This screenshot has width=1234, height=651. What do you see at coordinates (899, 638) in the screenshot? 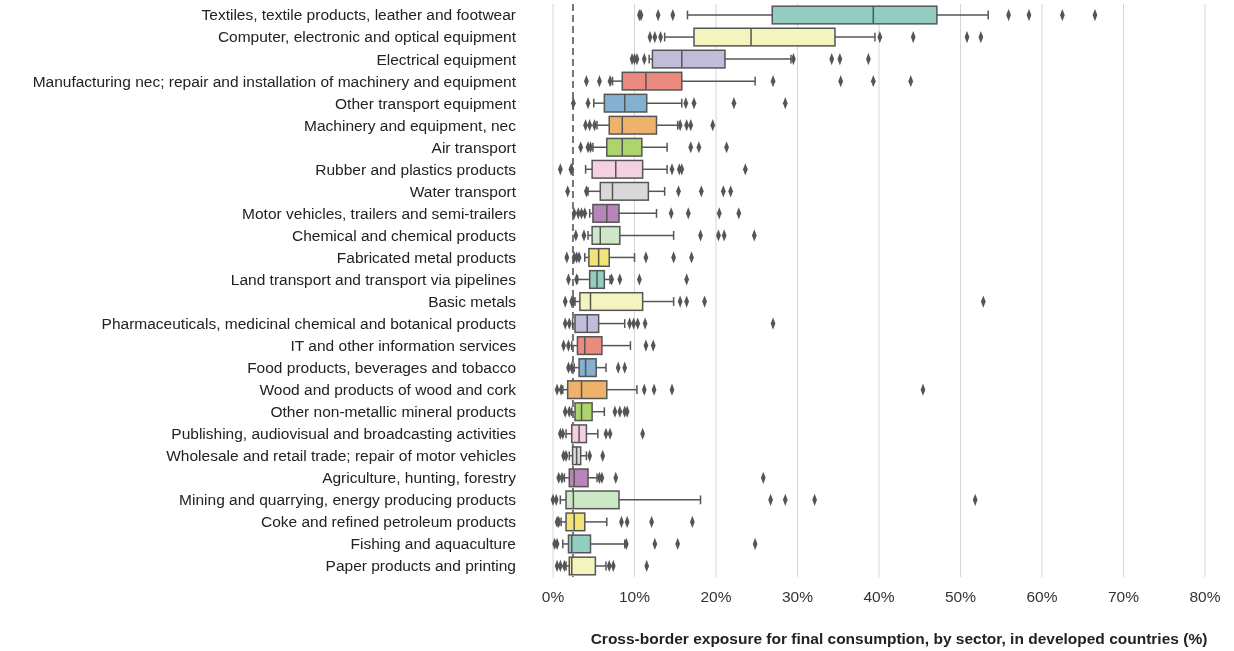
I see `x-axis-title: Cross-border exposure for final consumption, by sector, in developed countries (%)` at bounding box center [899, 638].